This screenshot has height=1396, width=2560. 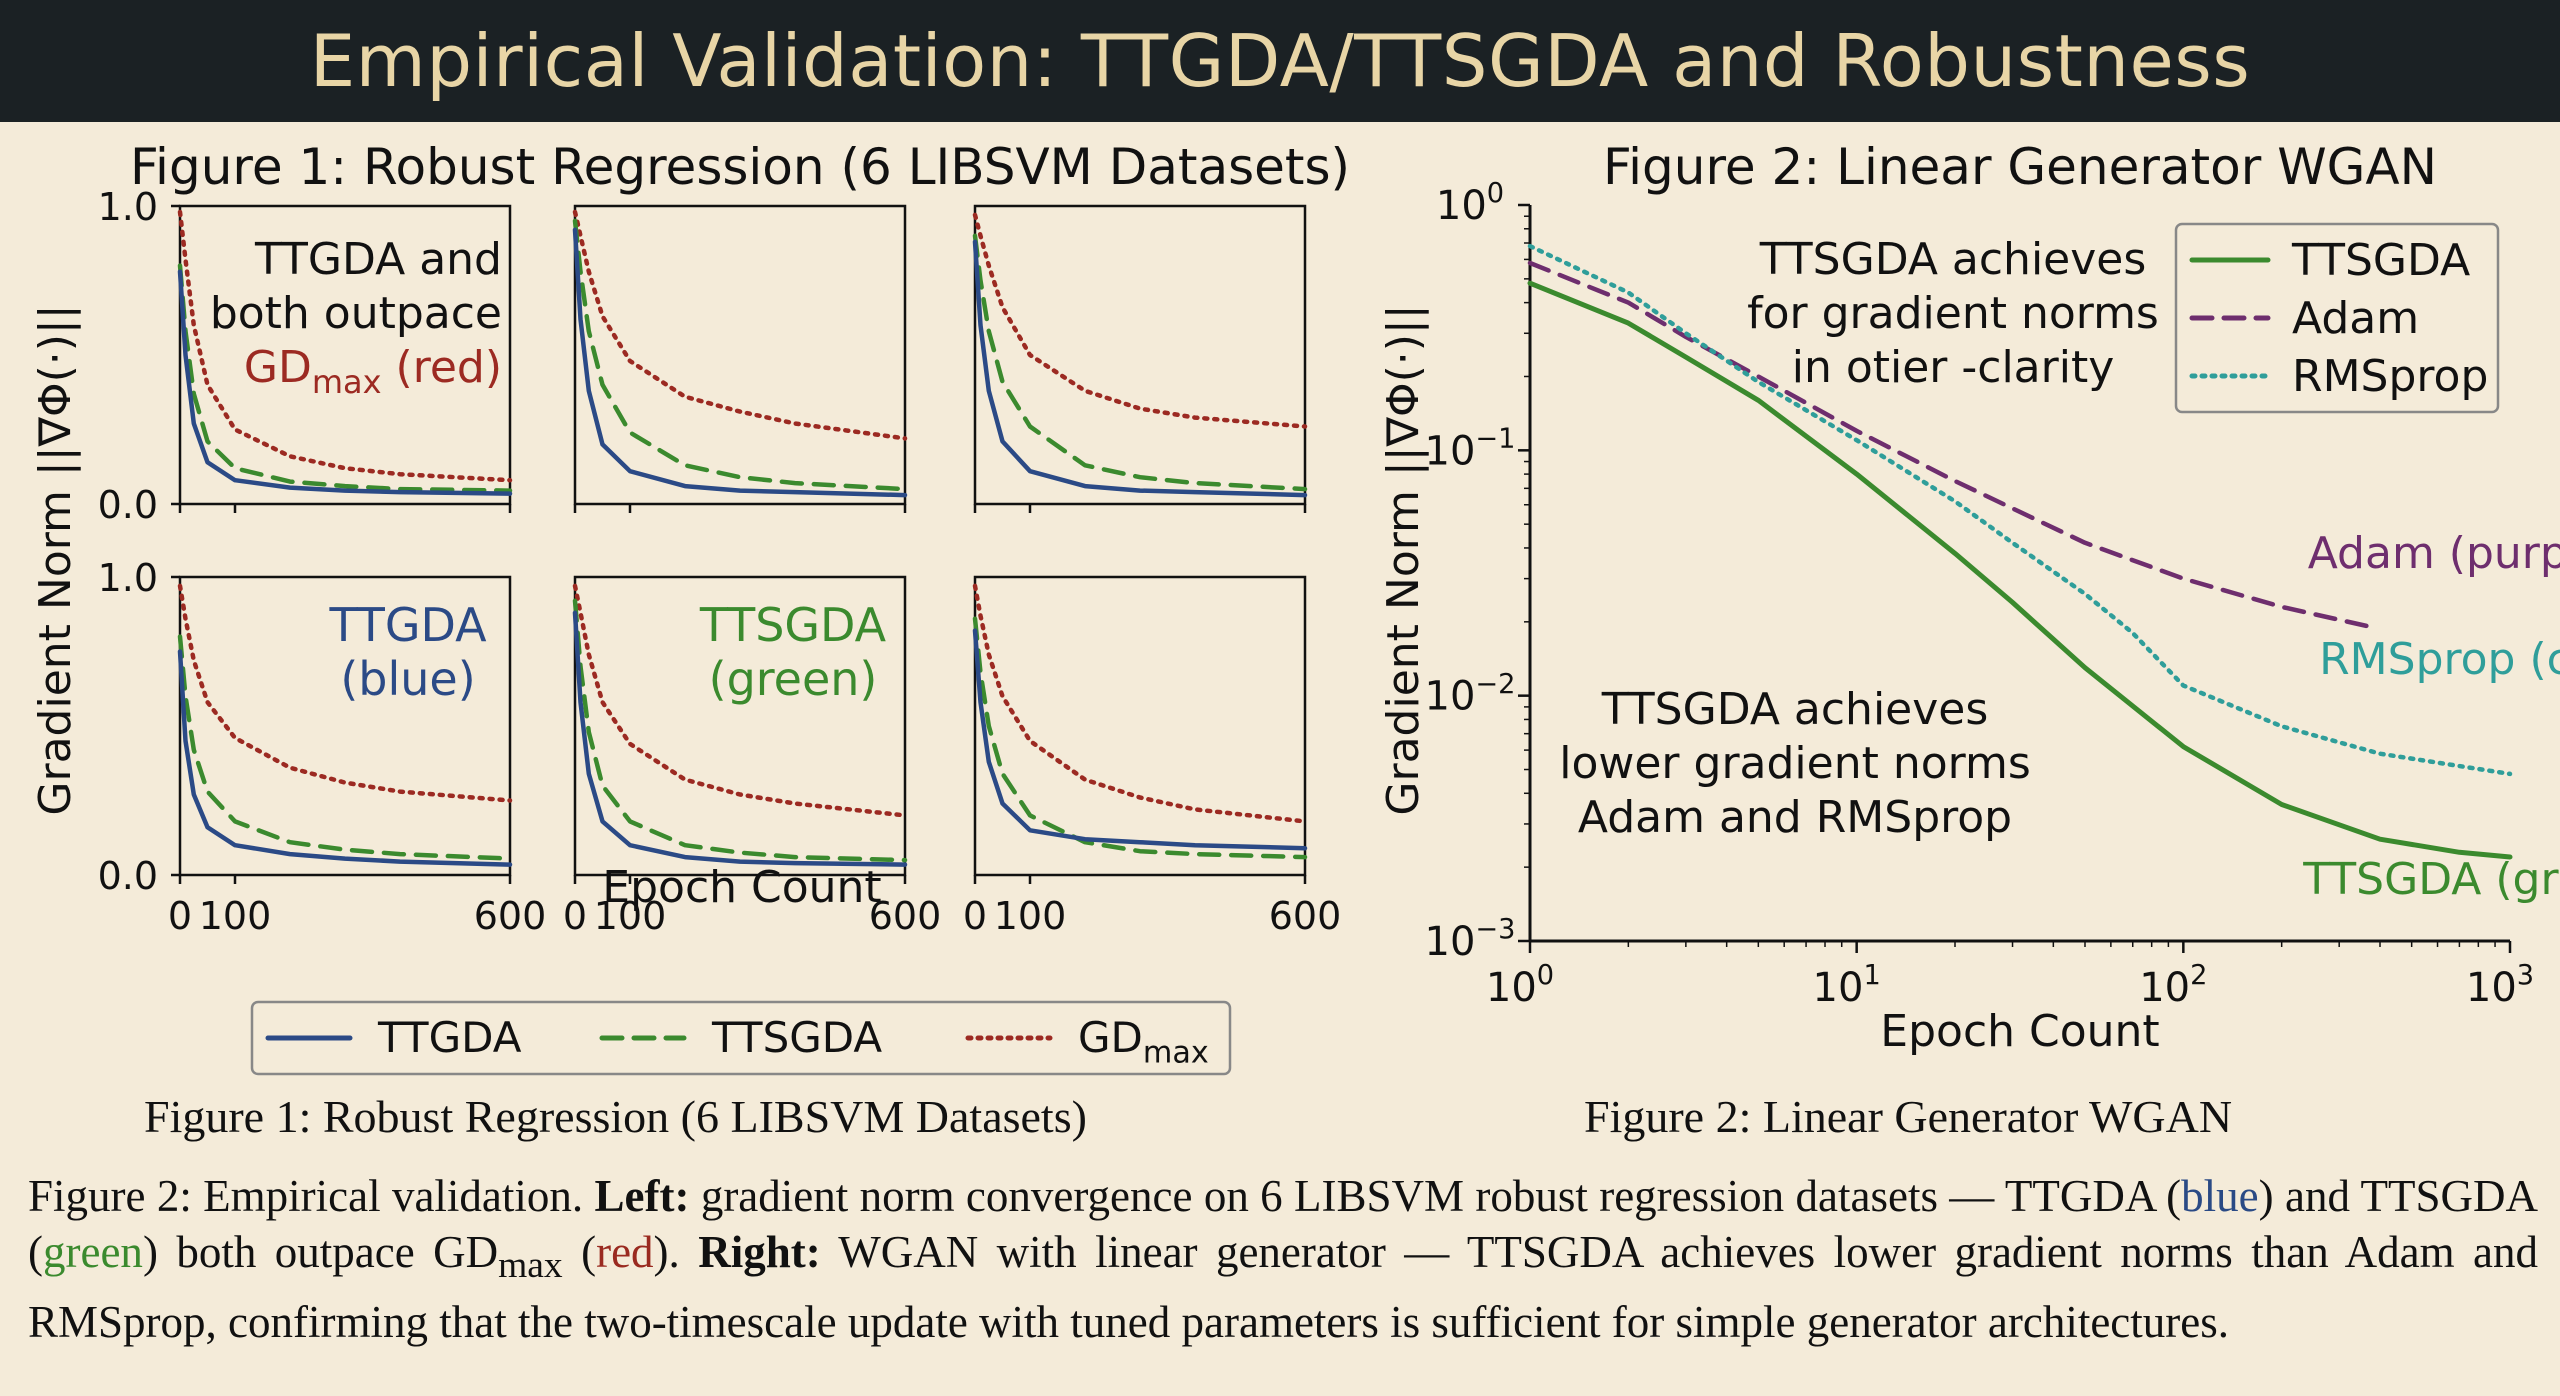 What do you see at coordinates (407, 625) in the screenshot?
I see `panel-annotation-blue: TTGDA` at bounding box center [407, 625].